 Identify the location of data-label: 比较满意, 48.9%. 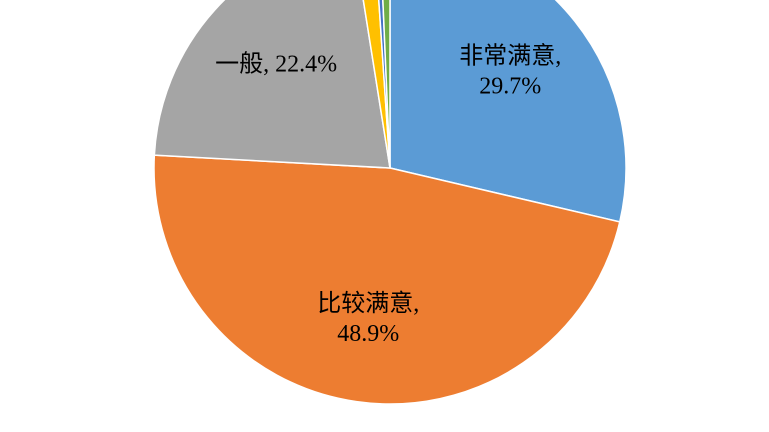
(368, 317).